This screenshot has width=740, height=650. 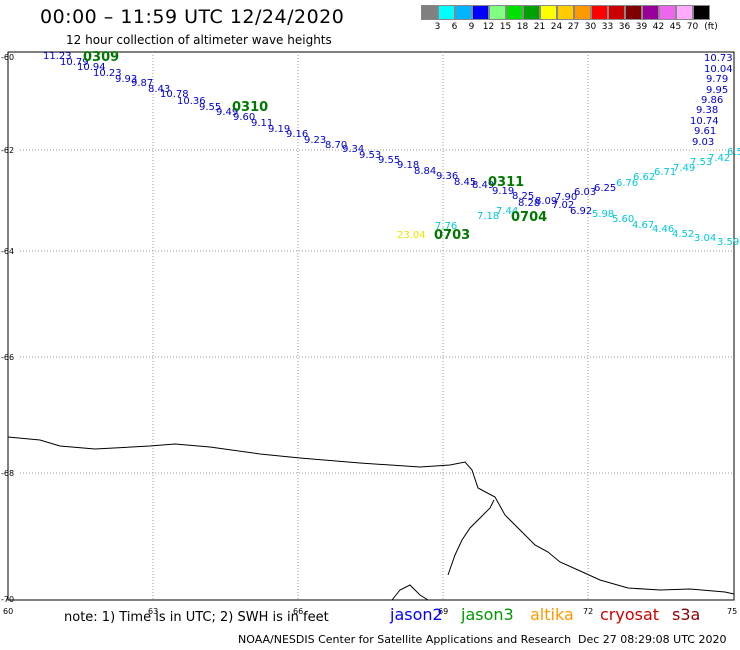 I want to click on swh-value-label: 7.90, so click(x=566, y=197).